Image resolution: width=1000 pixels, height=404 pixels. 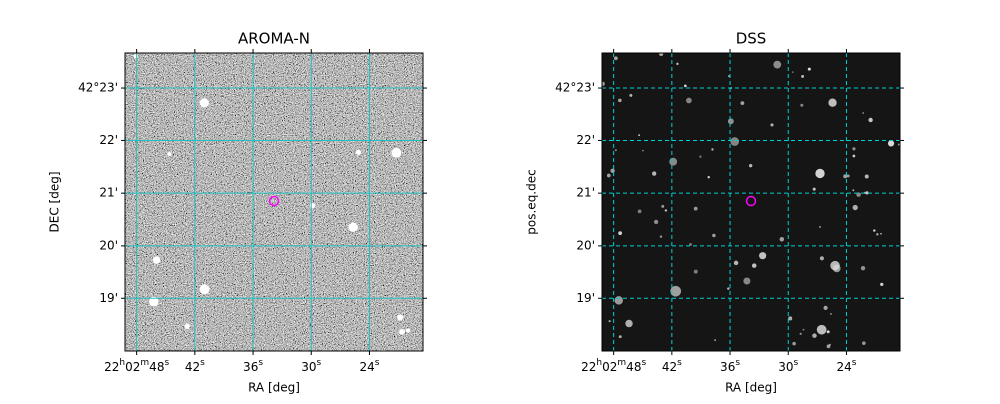 I want to click on y-tick-label: 21', so click(x=585, y=193).